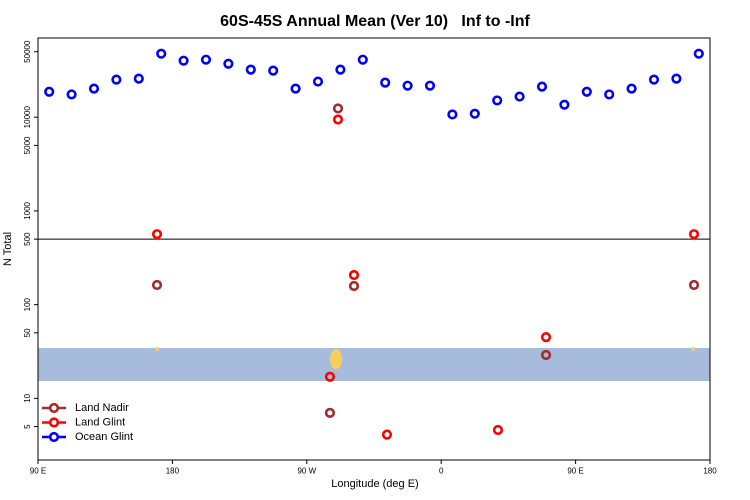 Image resolution: width=750 pixels, height=500 pixels. I want to click on y-axis-label: N Total, so click(8, 249).